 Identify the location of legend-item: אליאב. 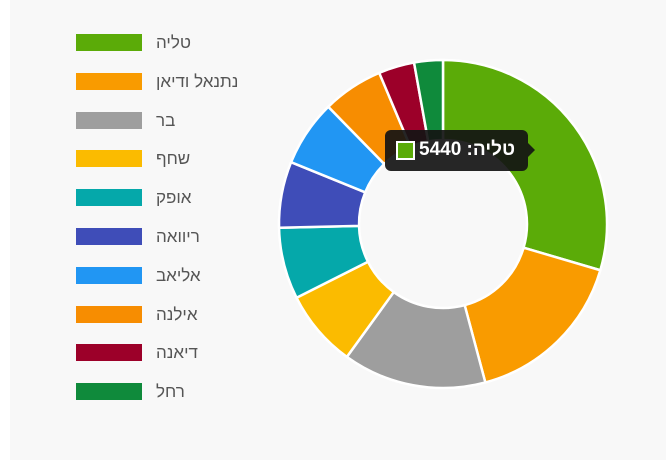
(176, 276).